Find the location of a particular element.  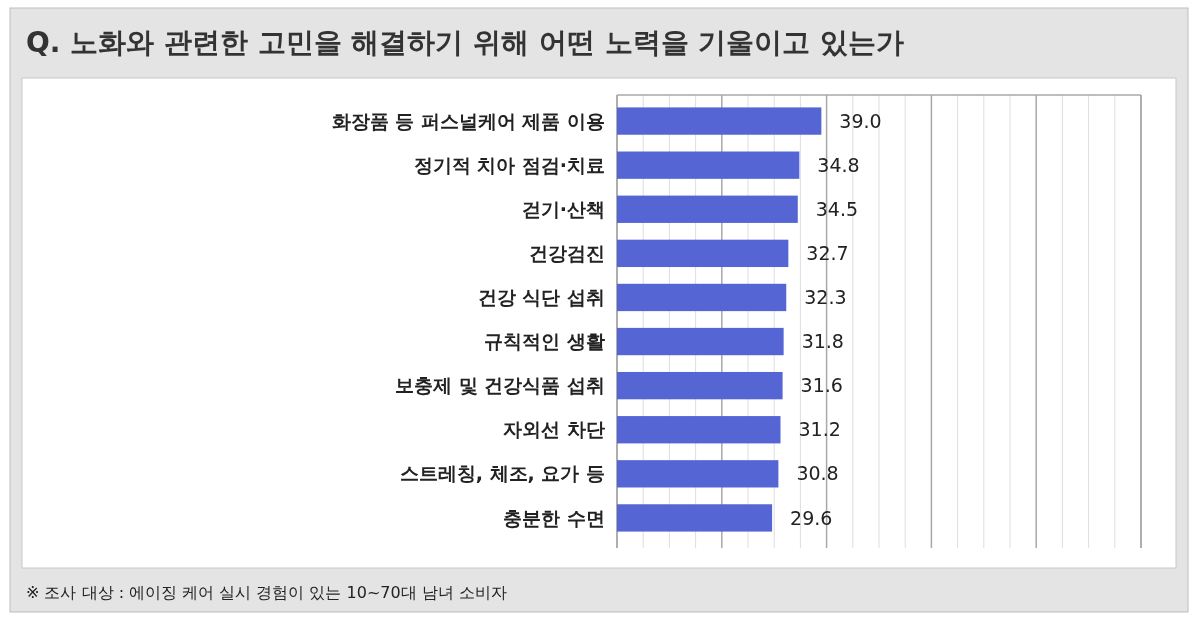

data-label: 34.8 is located at coordinates (838, 164).